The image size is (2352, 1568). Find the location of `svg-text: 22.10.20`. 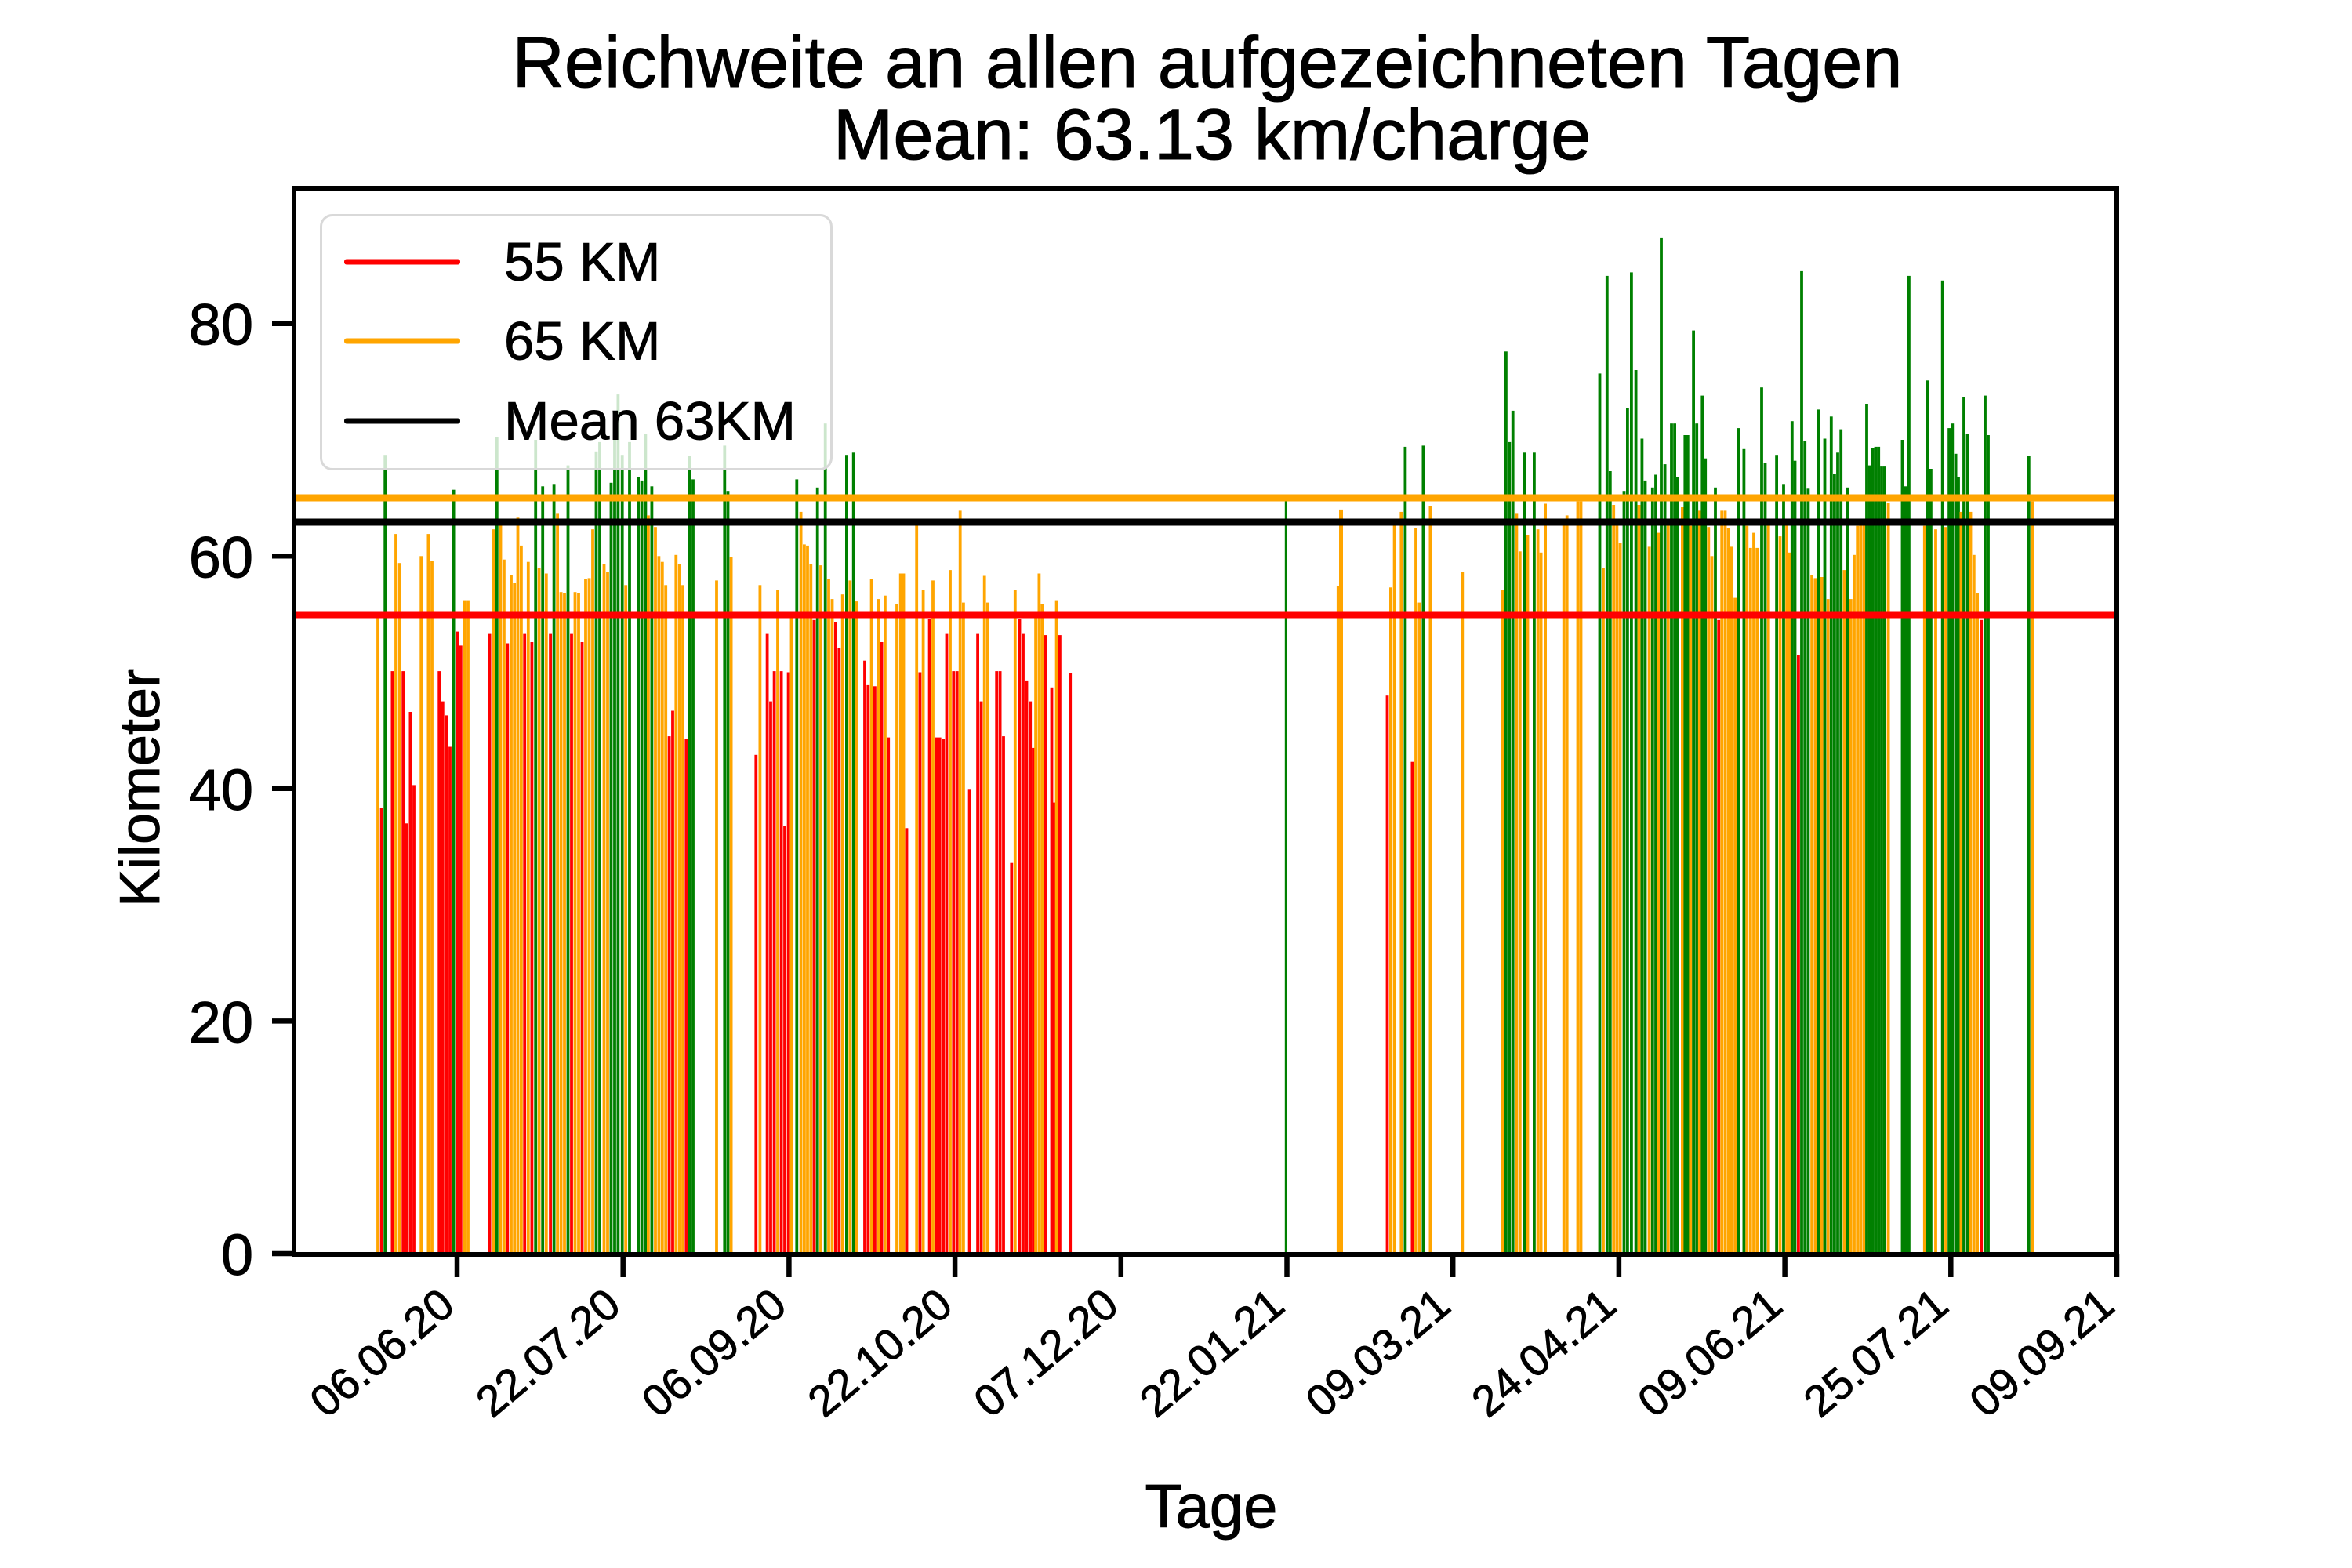

svg-text: 22.10.20 is located at coordinates (879, 1352).